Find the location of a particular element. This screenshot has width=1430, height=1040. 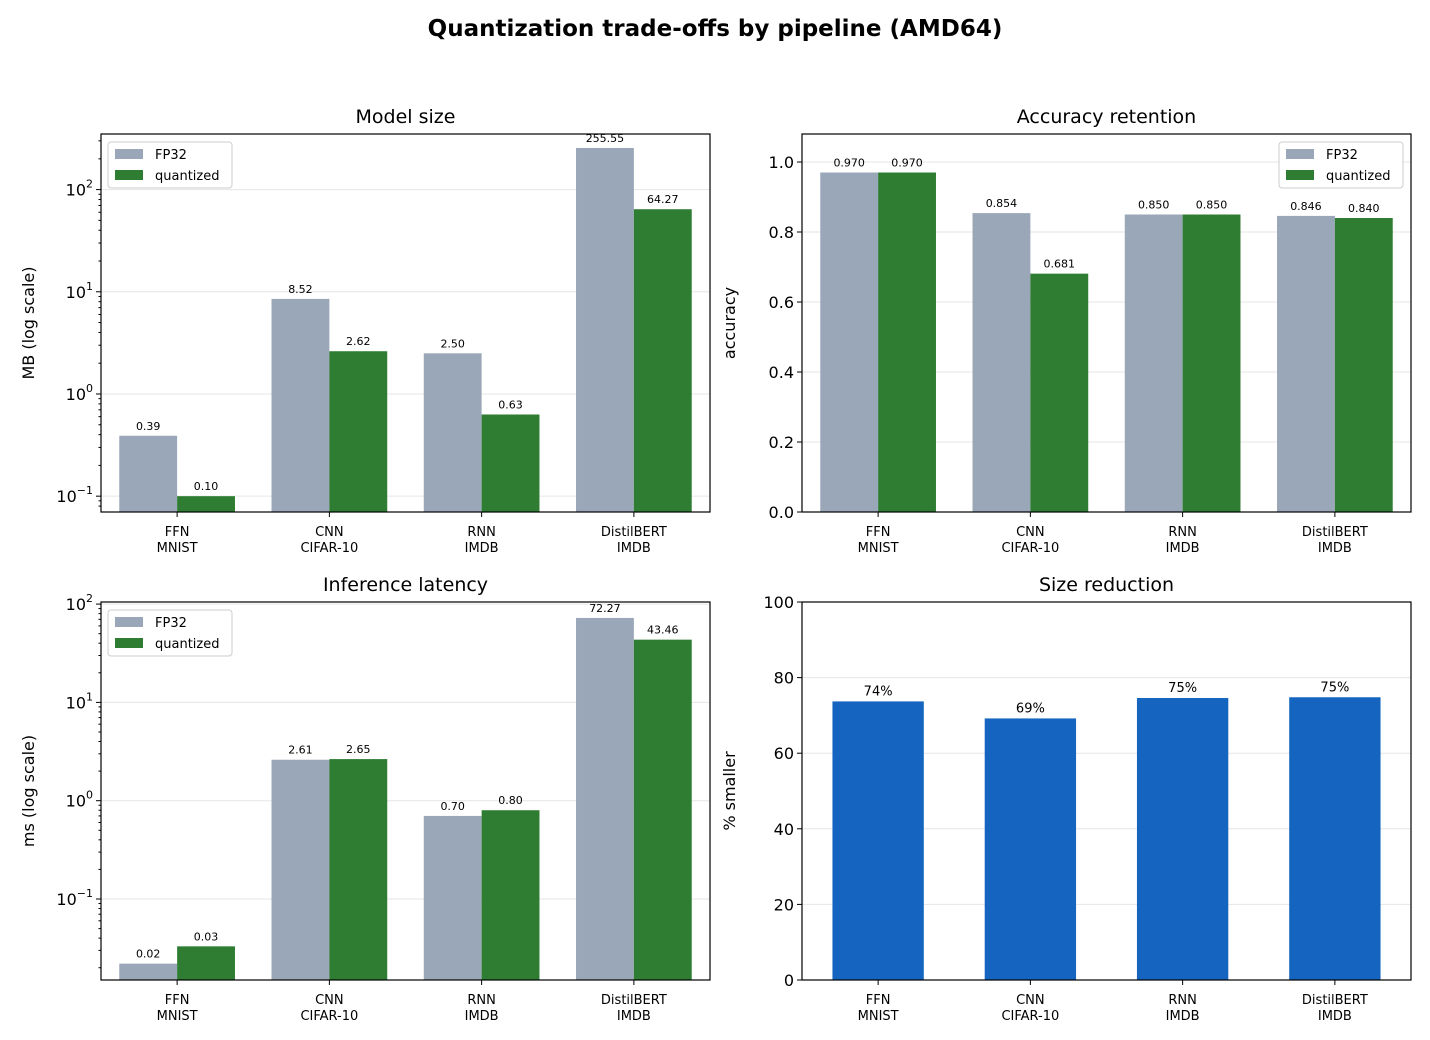

data-label: 0.840 is located at coordinates (1364, 208).